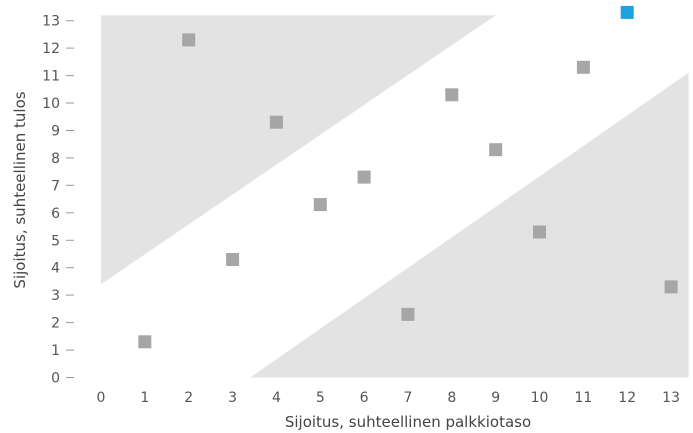 Image resolution: width=693 pixels, height=433 pixels. Describe the element at coordinates (232, 398) in the screenshot. I see `x-tick-label: 3` at that location.